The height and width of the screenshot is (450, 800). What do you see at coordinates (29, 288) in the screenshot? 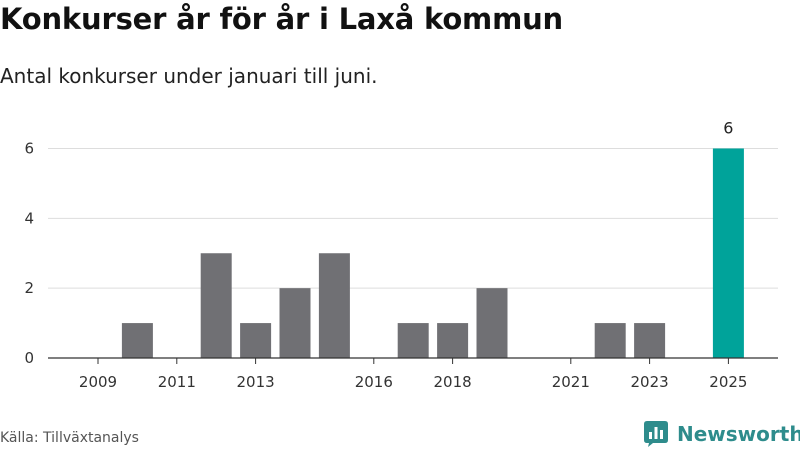
I see `y-tick-label: 2` at bounding box center [29, 288].